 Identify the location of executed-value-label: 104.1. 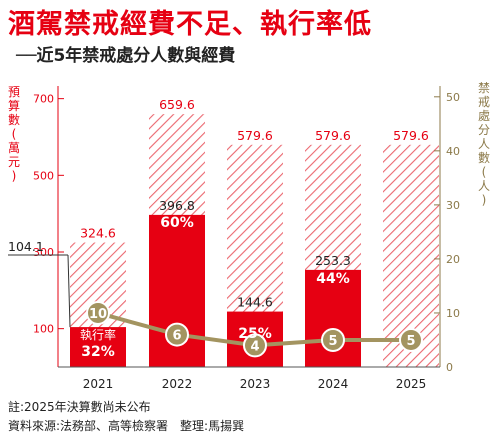
(26, 246).